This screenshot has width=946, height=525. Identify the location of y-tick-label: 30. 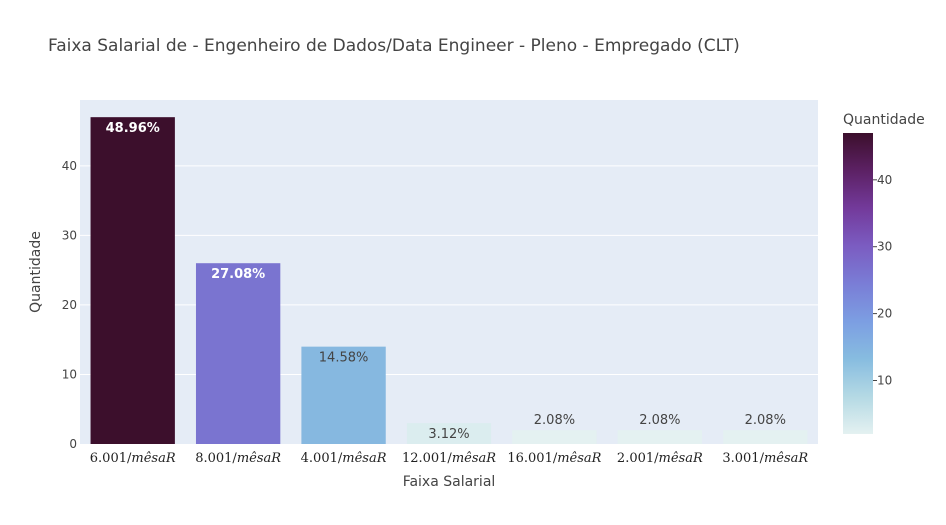
(69, 235).